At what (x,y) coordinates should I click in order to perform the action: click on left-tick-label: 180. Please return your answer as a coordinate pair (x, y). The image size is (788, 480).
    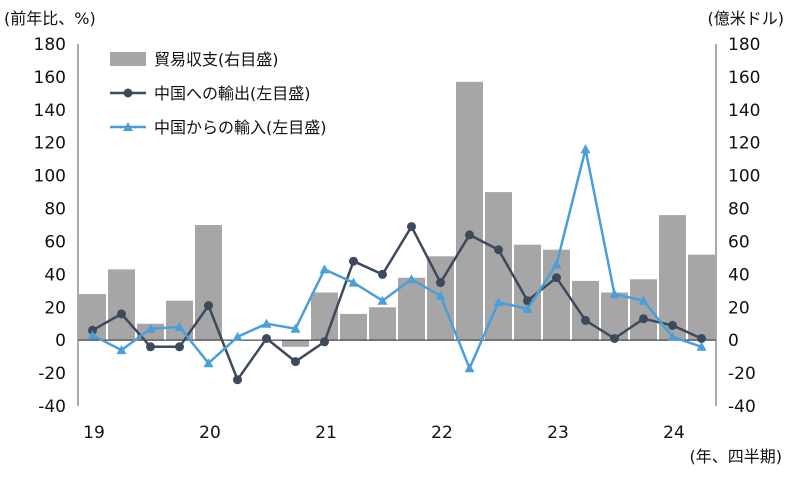
    Looking at the image, I should click on (50, 45).